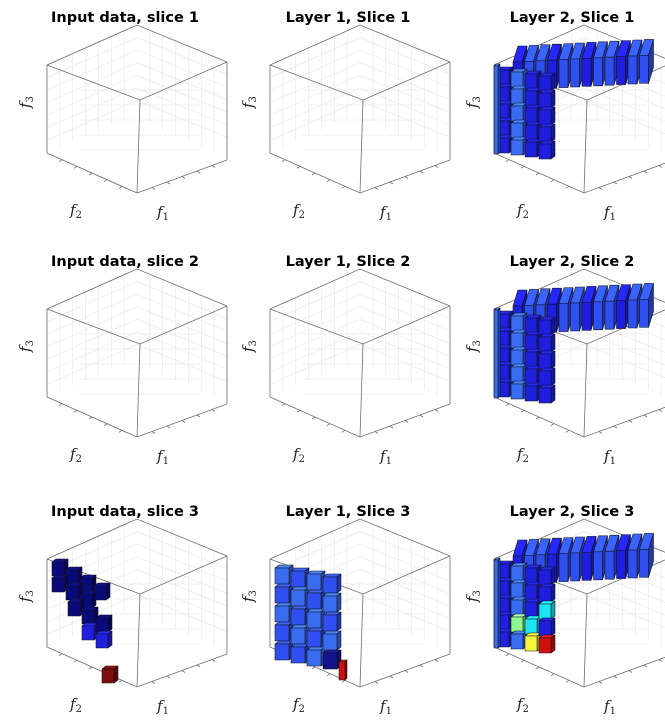 Image resolution: width=665 pixels, height=726 pixels. What do you see at coordinates (348, 512) in the screenshot?
I see `panel-title: Layer 1, Slice 3` at bounding box center [348, 512].